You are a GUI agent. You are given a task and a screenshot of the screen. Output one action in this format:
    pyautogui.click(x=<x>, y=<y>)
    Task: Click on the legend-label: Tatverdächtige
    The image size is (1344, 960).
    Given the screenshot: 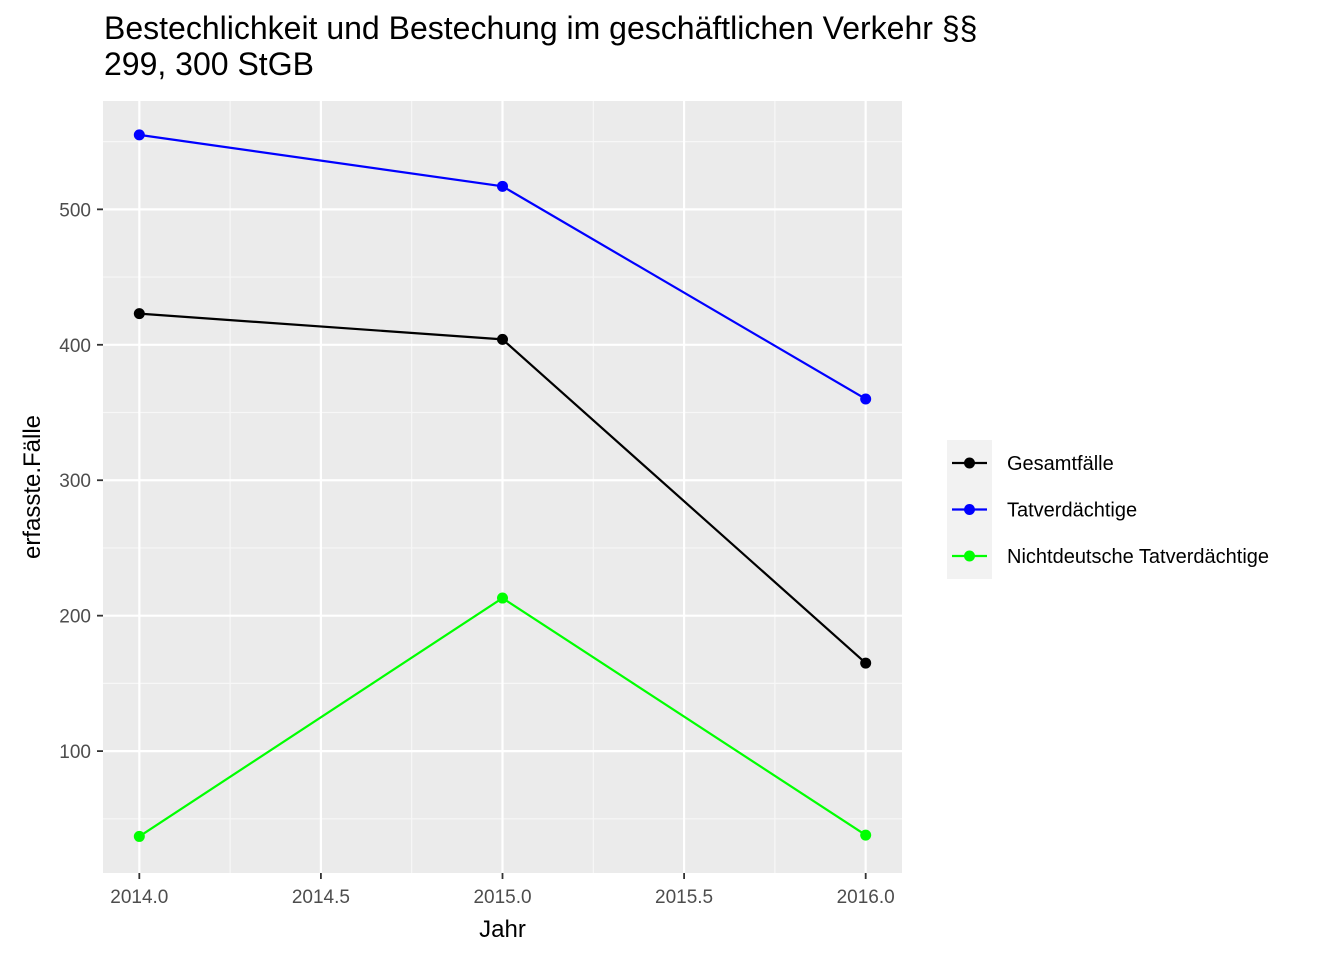 What is the action you would take?
    pyautogui.click(x=1072, y=511)
    